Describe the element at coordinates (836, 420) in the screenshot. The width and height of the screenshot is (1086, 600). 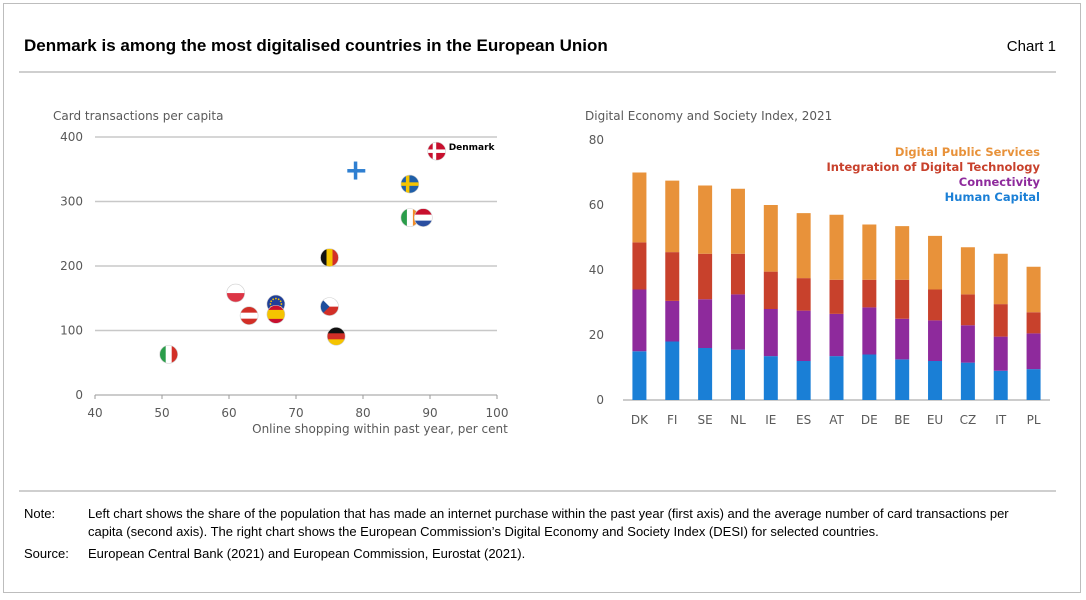
I see `x-tick-label: AT` at that location.